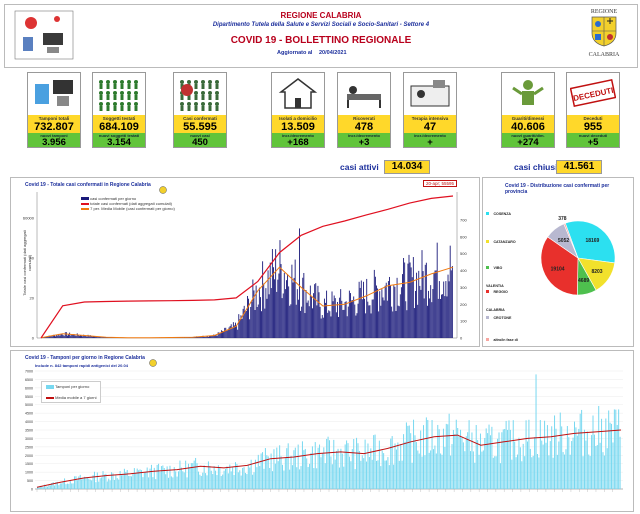 The image size is (640, 514). Describe the element at coordinates (54, 118) in the screenshot. I see `kpi-label: Tamponi totali` at that location.